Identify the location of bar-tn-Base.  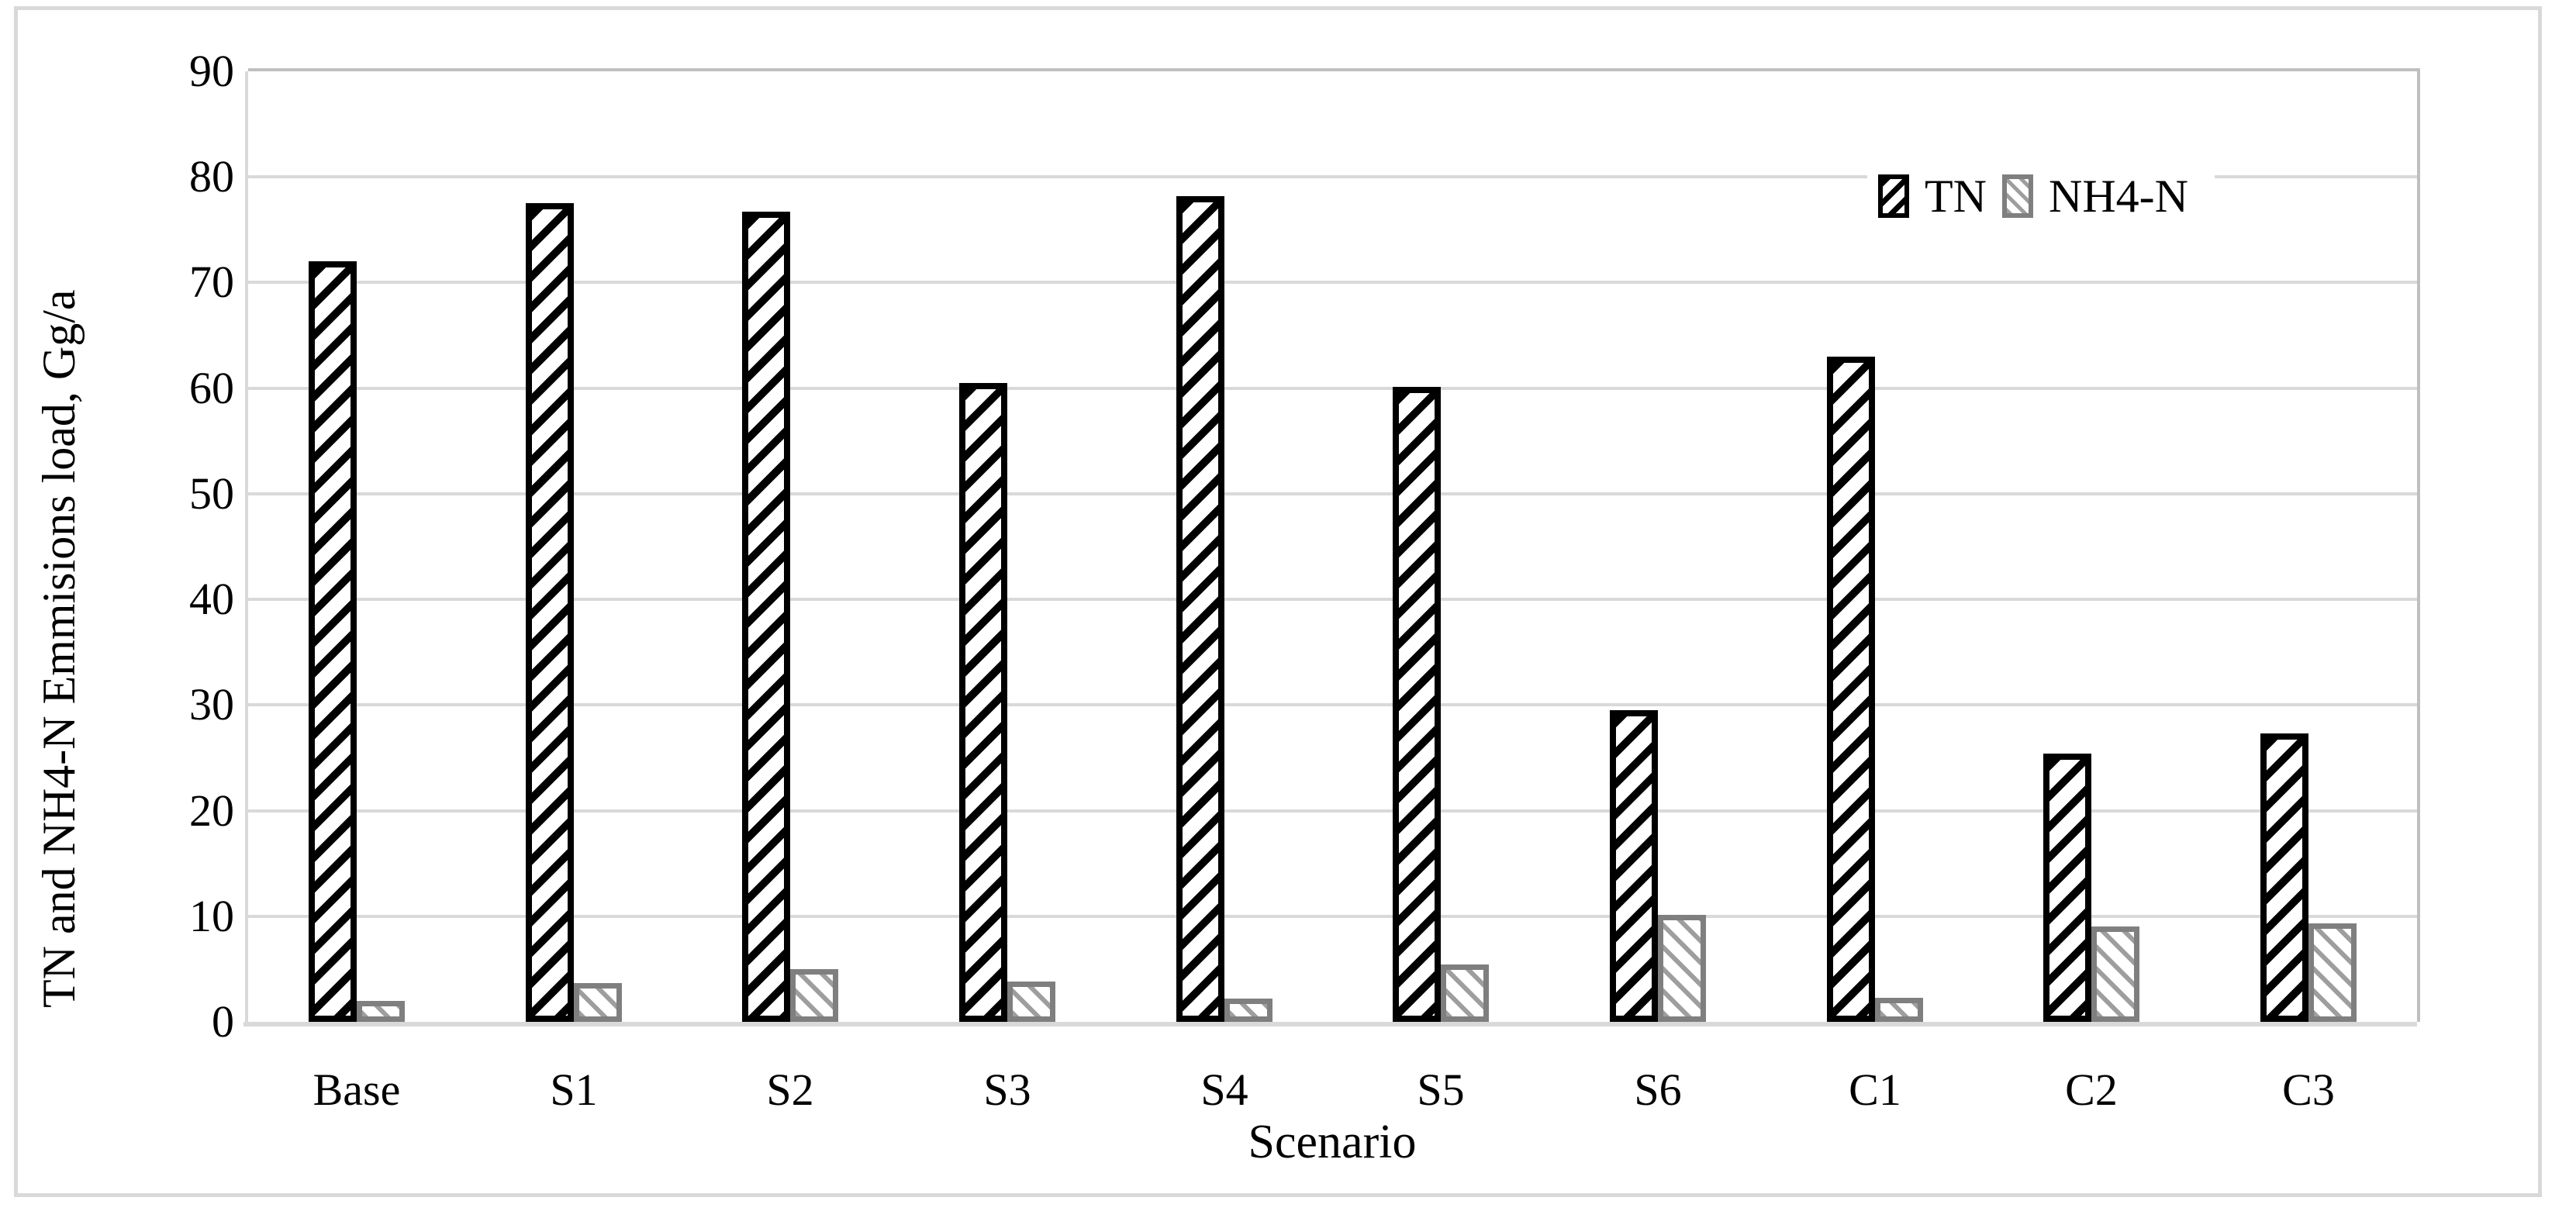
(333, 641).